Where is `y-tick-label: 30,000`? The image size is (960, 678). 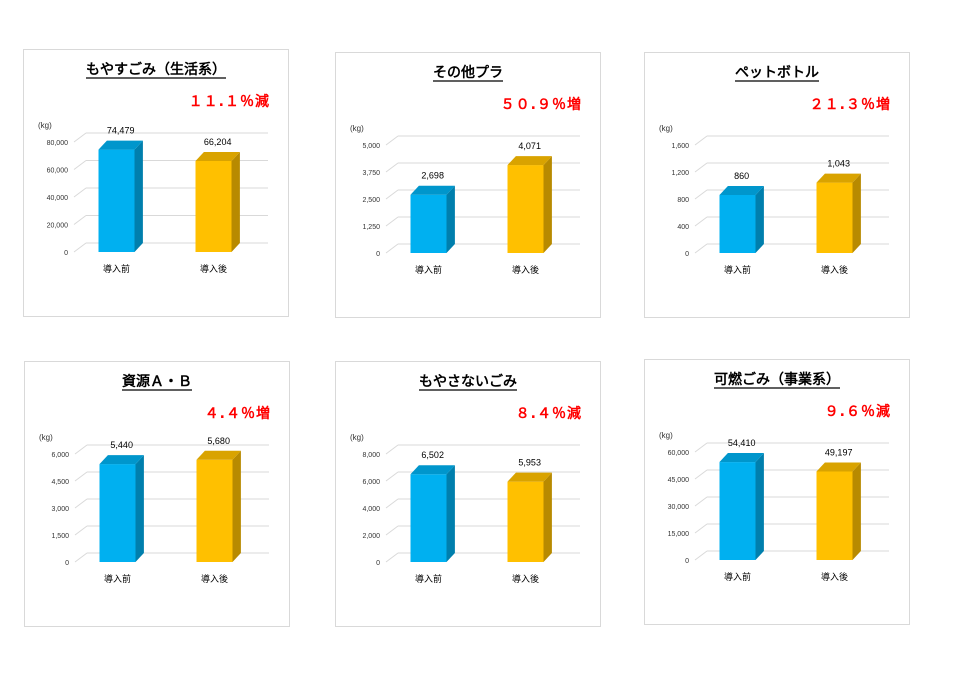
y-tick-label: 30,000 is located at coordinates (679, 507).